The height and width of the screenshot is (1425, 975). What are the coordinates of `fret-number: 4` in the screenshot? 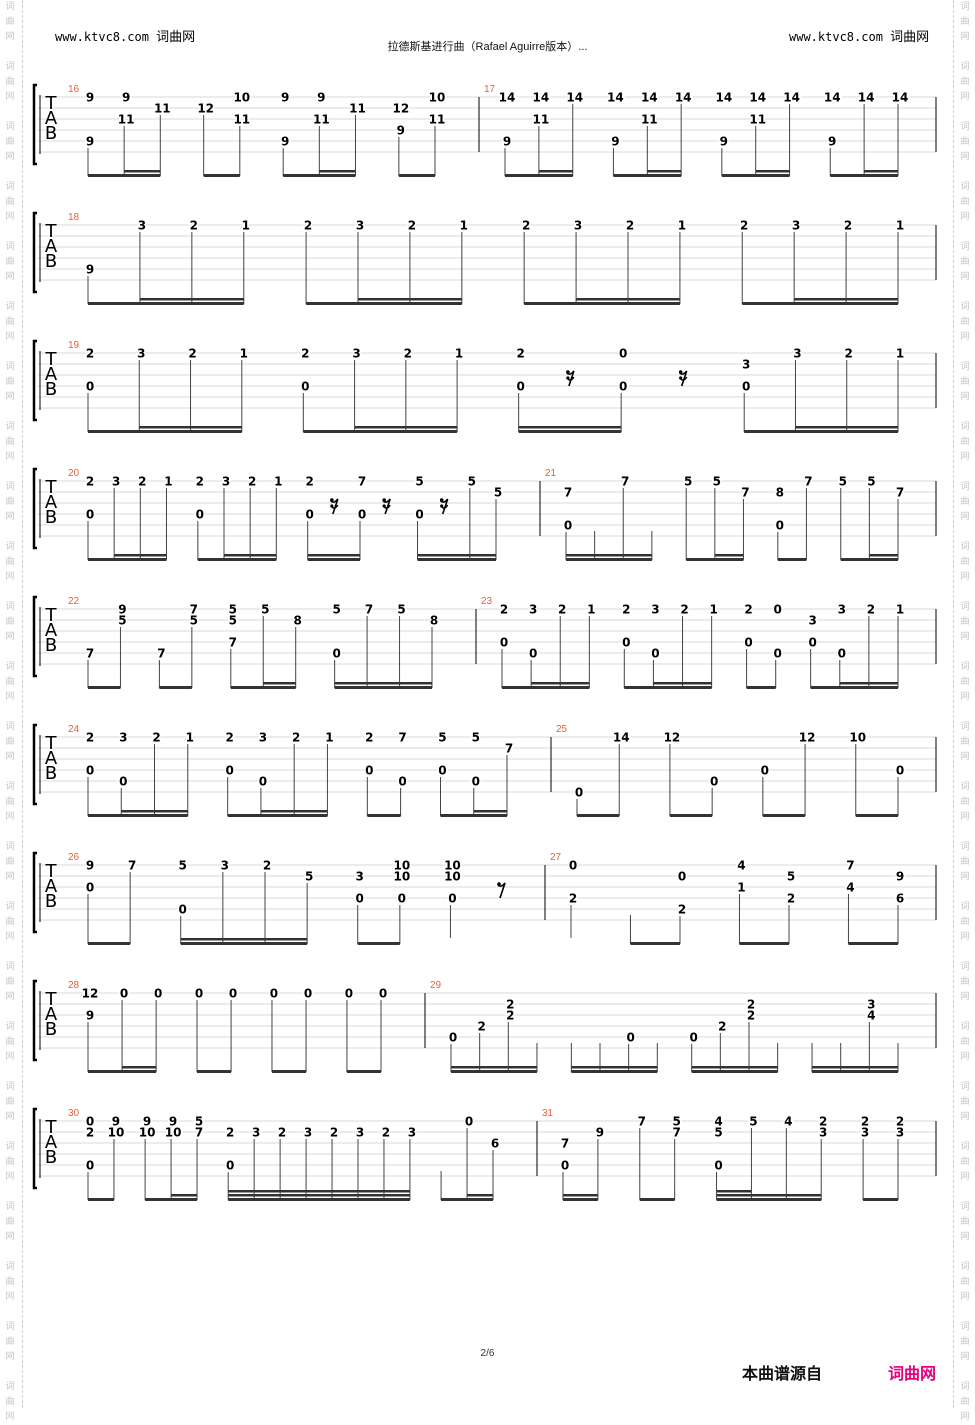 It's located at (718, 1122).